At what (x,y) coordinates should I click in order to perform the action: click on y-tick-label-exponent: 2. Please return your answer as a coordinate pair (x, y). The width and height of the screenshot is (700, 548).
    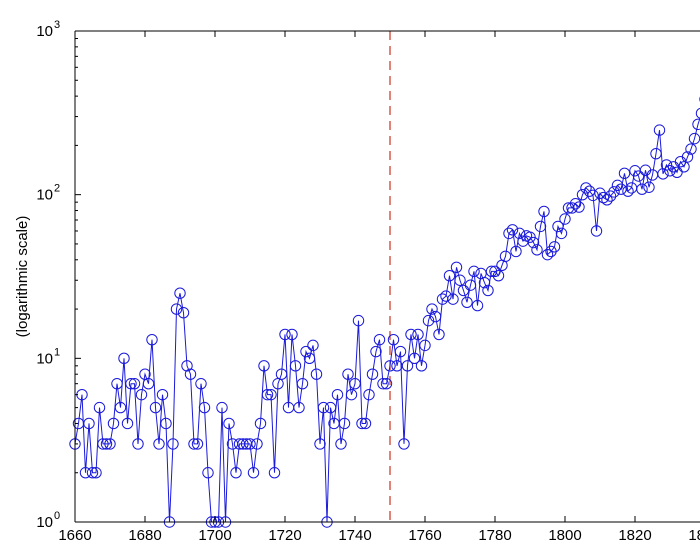
    Looking at the image, I should click on (57, 189).